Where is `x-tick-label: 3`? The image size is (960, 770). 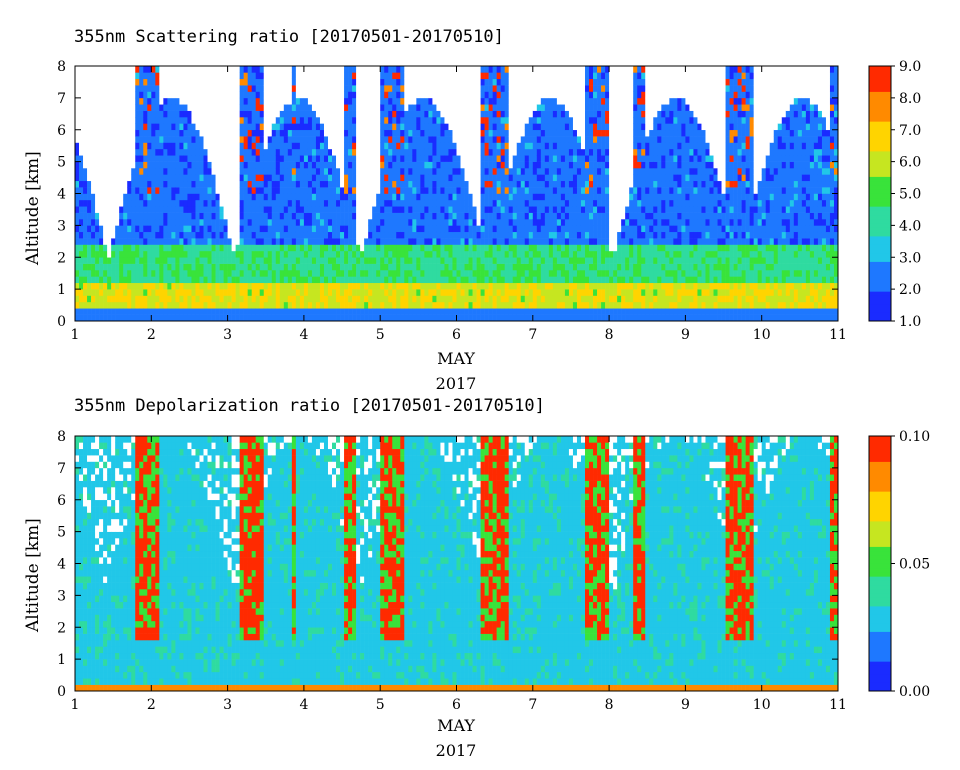 x-tick-label: 3 is located at coordinates (227, 705).